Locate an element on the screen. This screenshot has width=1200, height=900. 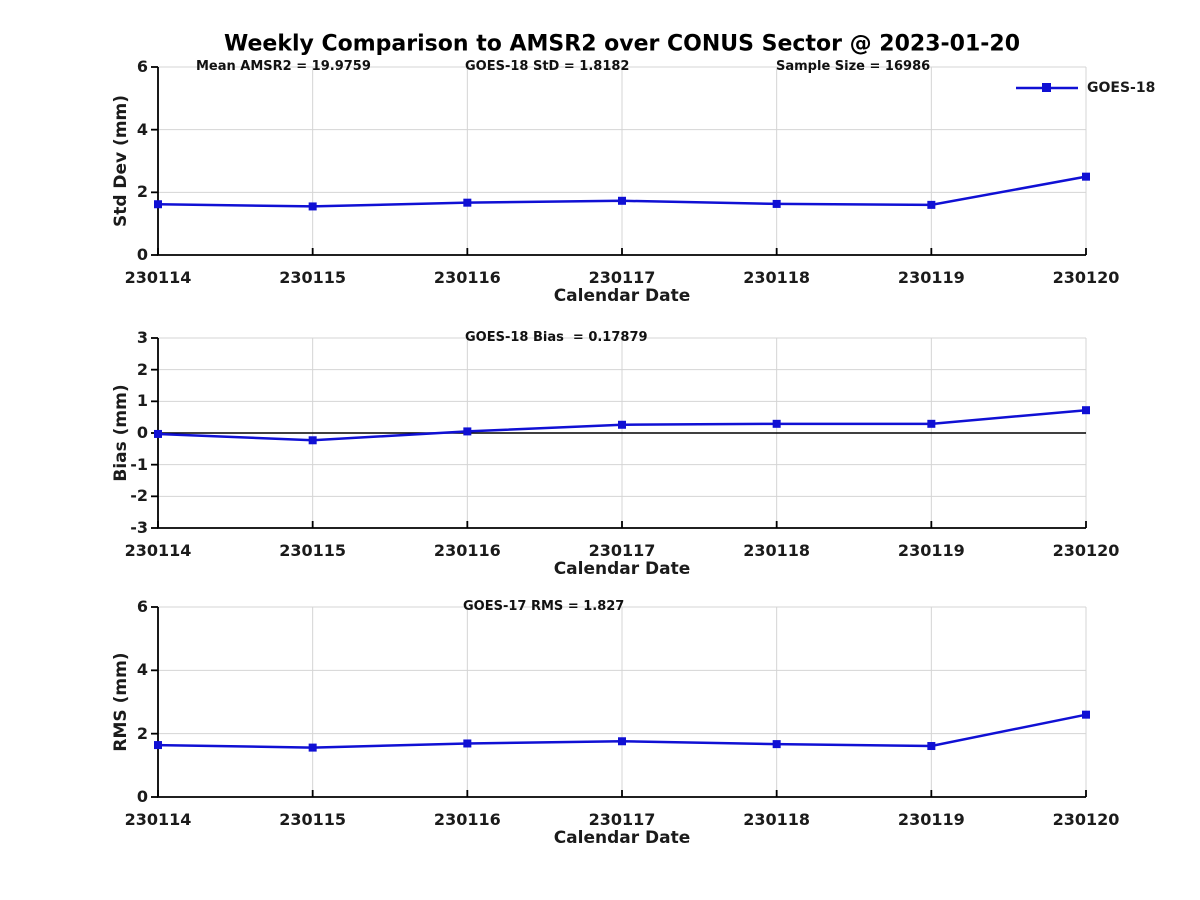
y-axis-label-rms: RMS (mm) is located at coordinates (121, 702).